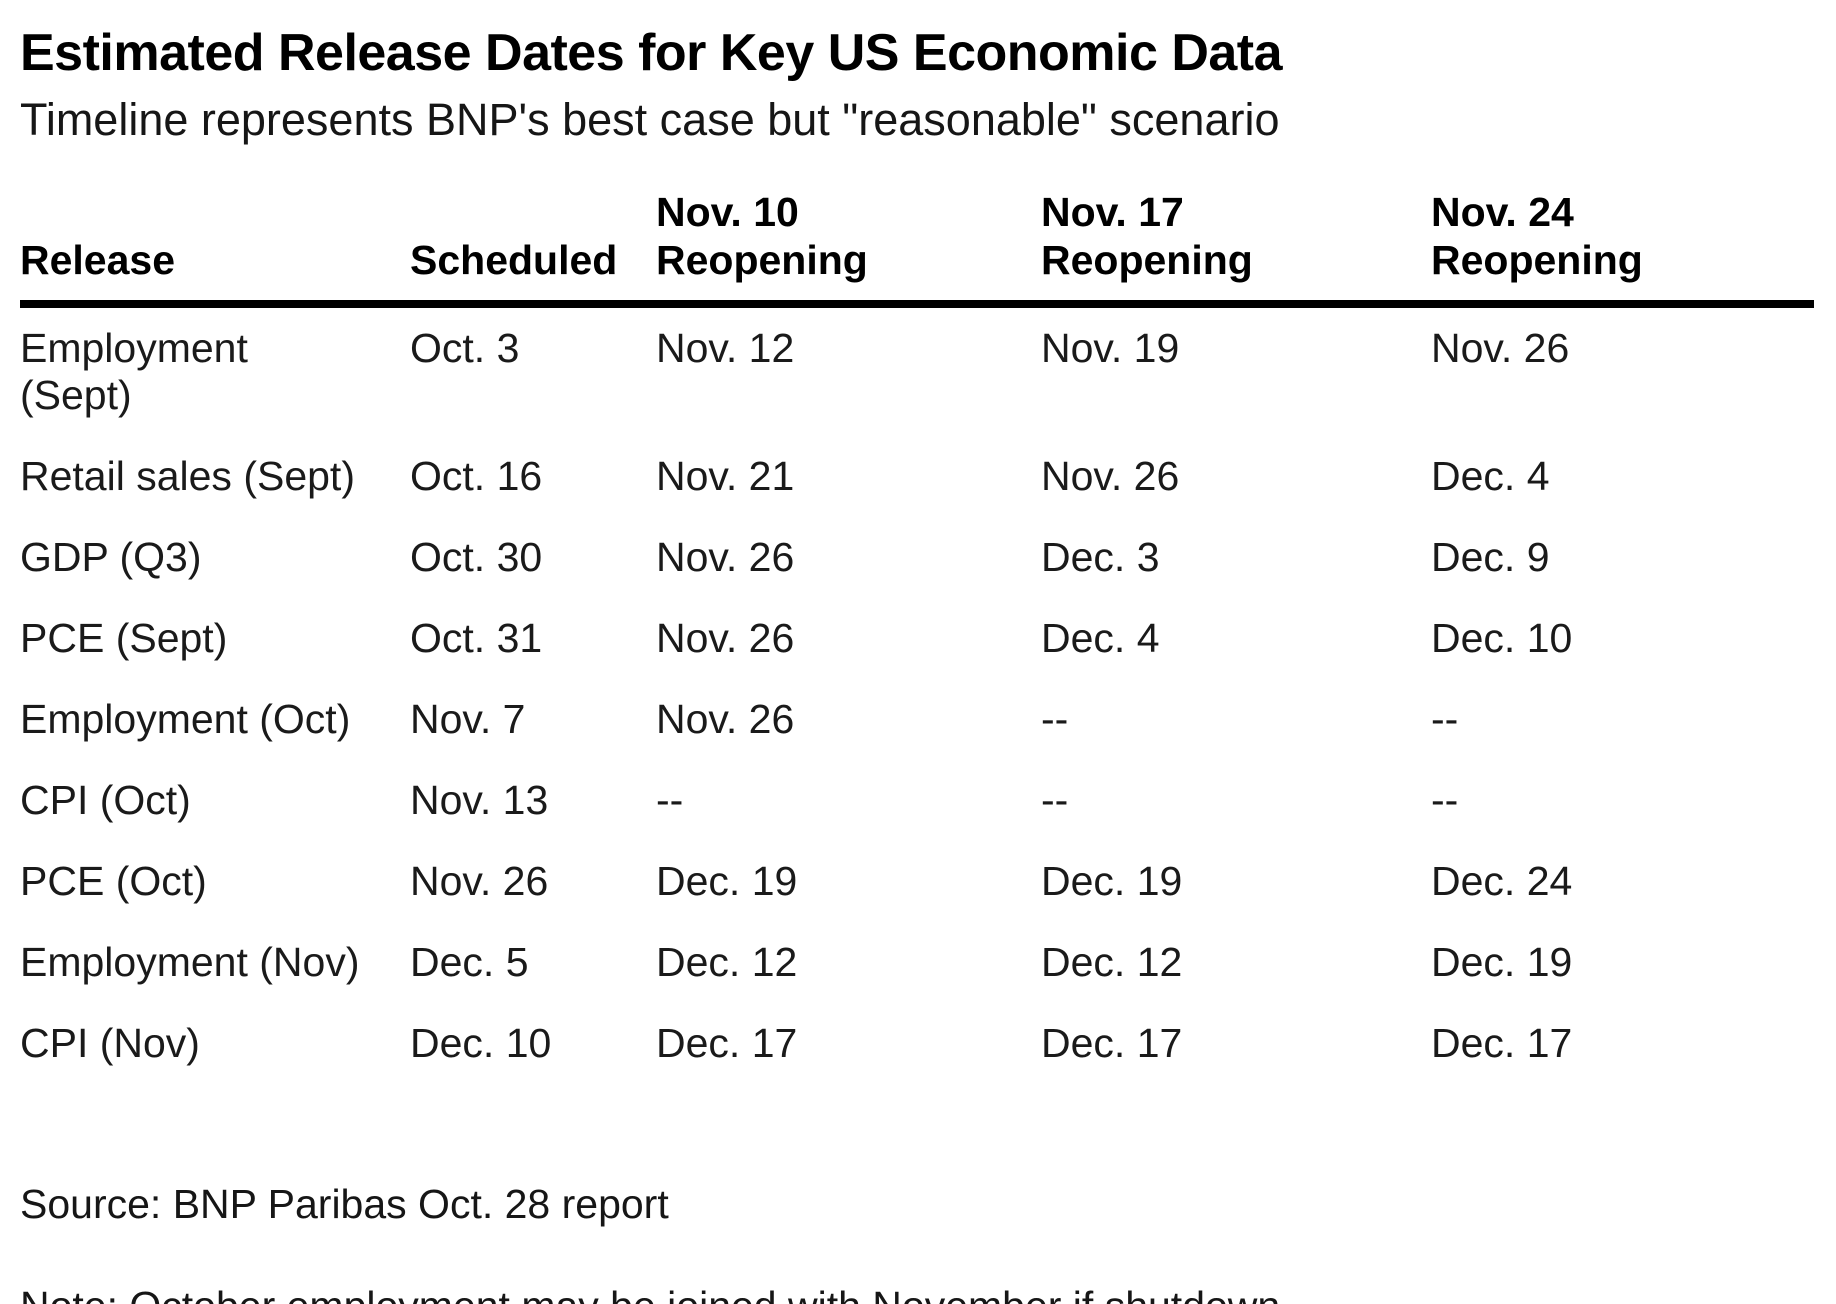  Describe the element at coordinates (1100, 557) in the screenshot. I see `date-cell: Dec. 3` at that location.